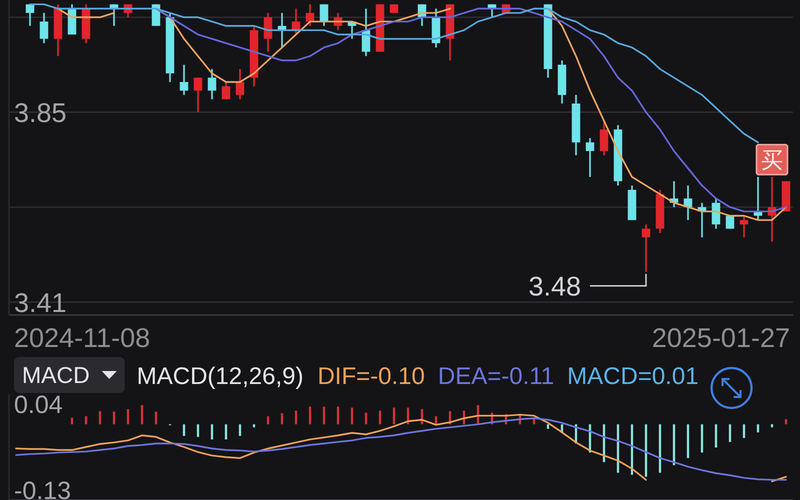  I want to click on chart-title: MACD(12,26,9), so click(220, 376).